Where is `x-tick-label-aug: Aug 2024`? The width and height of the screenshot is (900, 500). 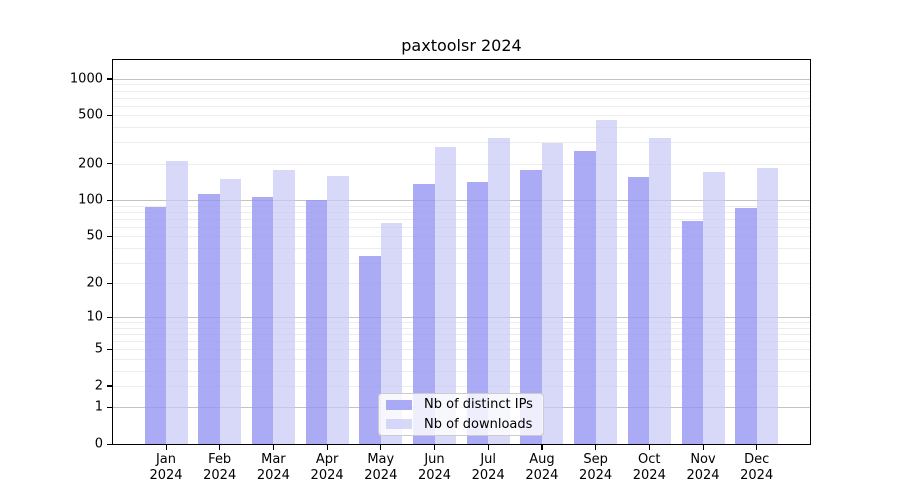
x-tick-label-aug: Aug 2024 is located at coordinates (542, 468).